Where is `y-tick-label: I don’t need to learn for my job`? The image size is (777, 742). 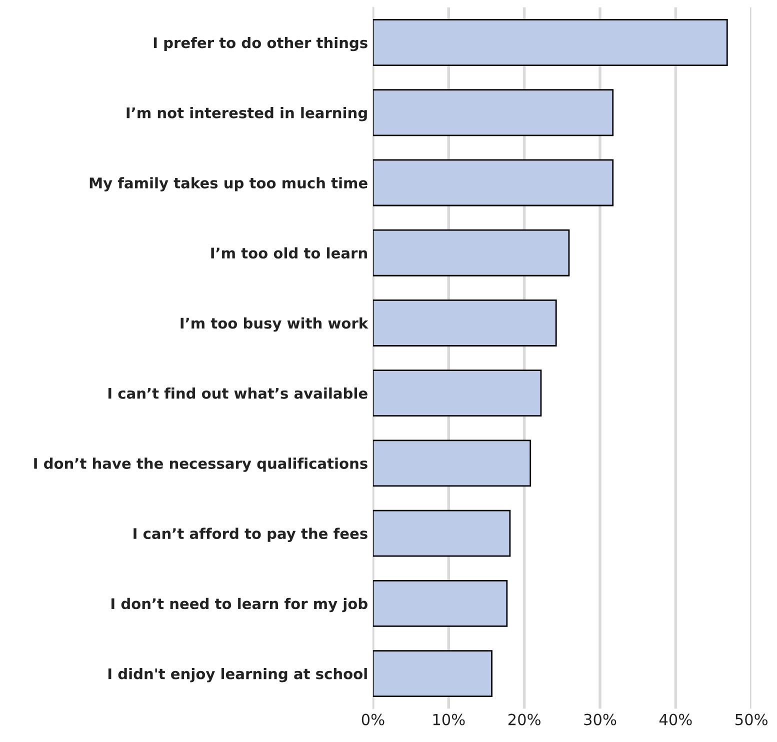
y-tick-label: I don’t need to learn for my job is located at coordinates (240, 605).